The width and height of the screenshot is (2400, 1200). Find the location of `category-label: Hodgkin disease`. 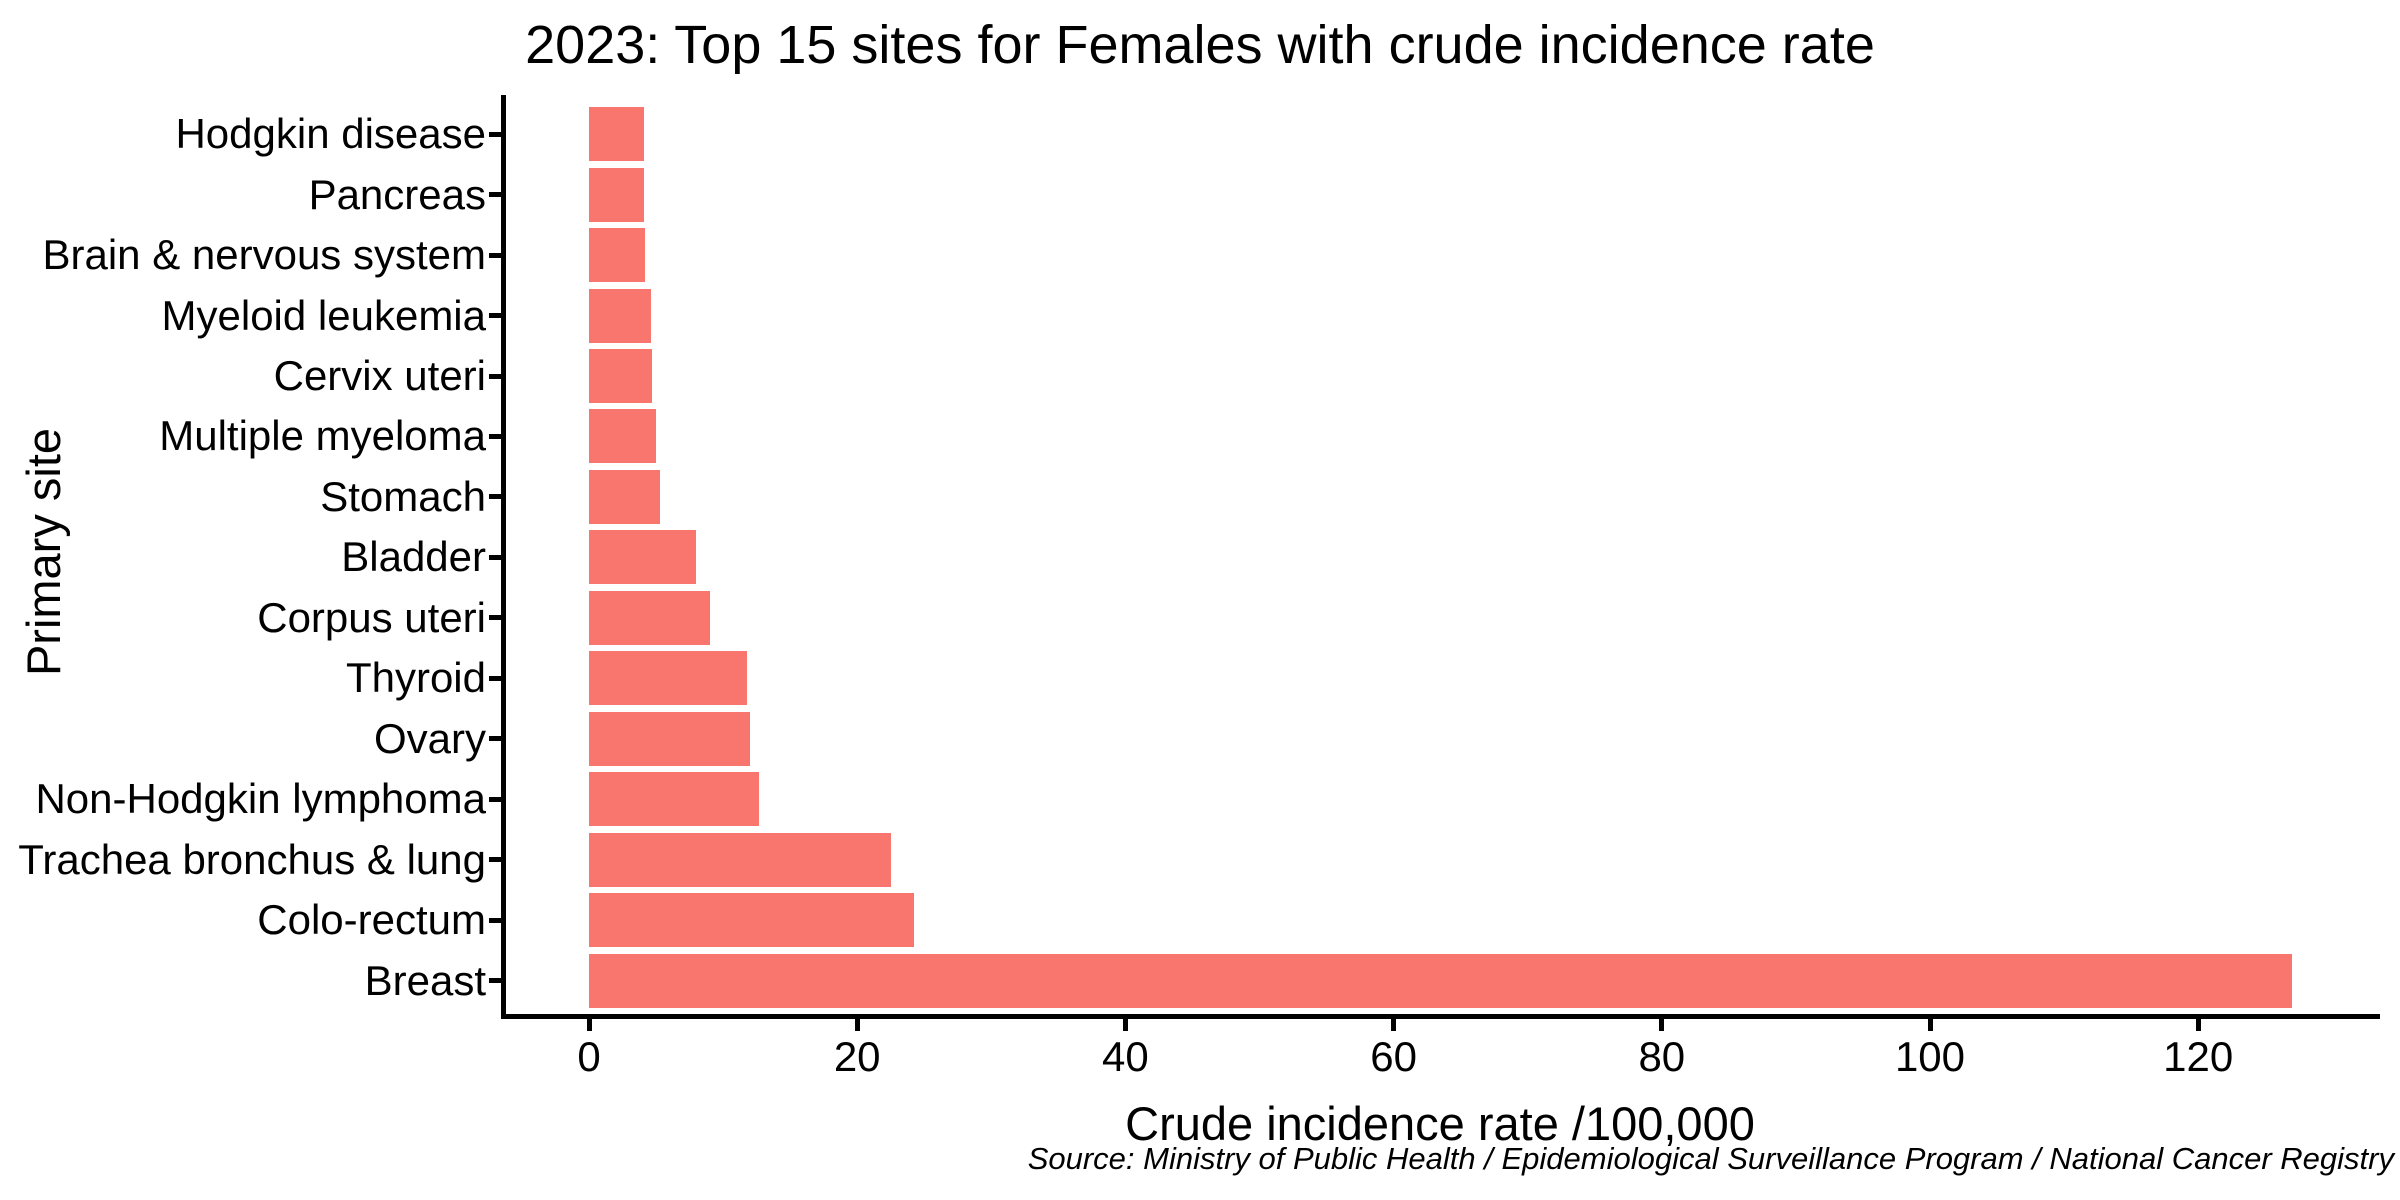

category-label: Hodgkin disease is located at coordinates (330, 134).